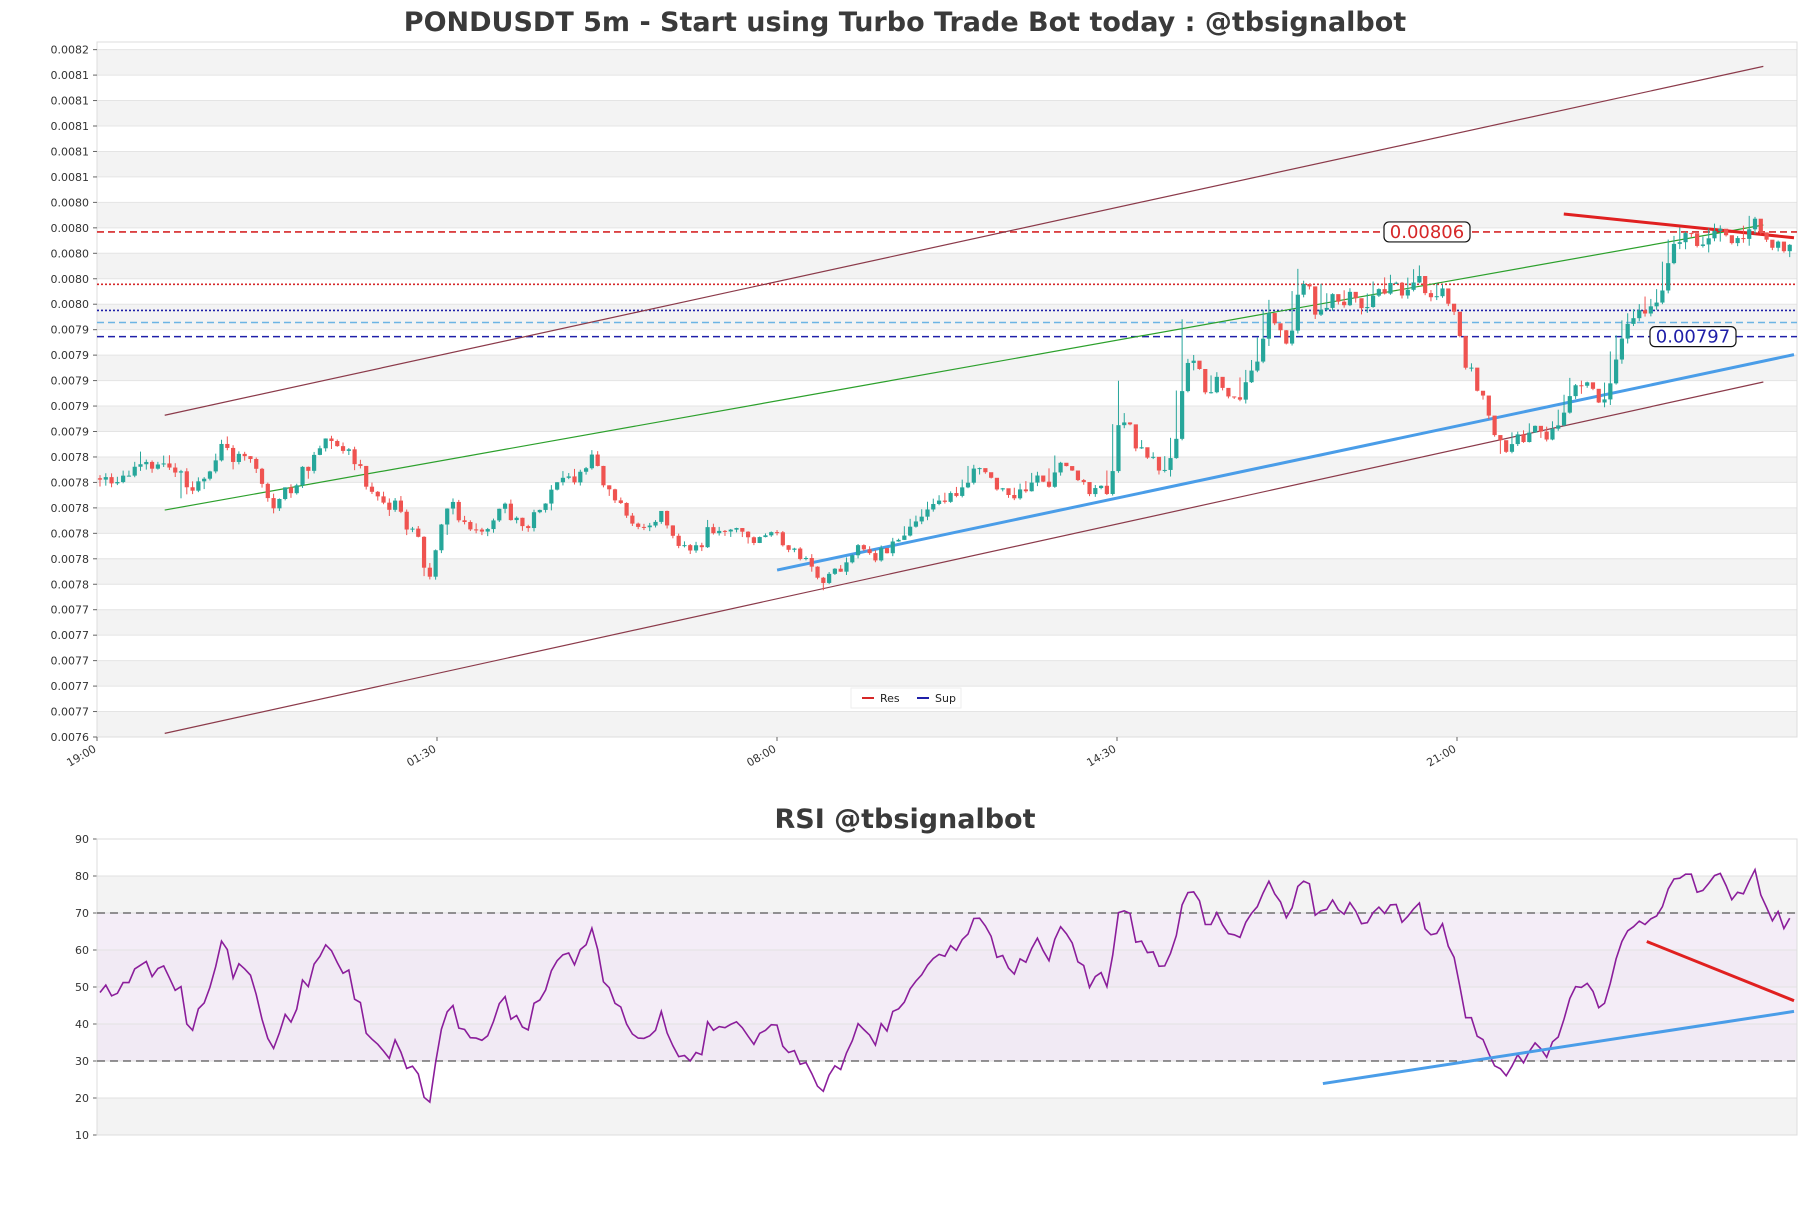  What do you see at coordinates (1102, 755) in the screenshot?
I see `x-tick-label: 14:30` at bounding box center [1102, 755].